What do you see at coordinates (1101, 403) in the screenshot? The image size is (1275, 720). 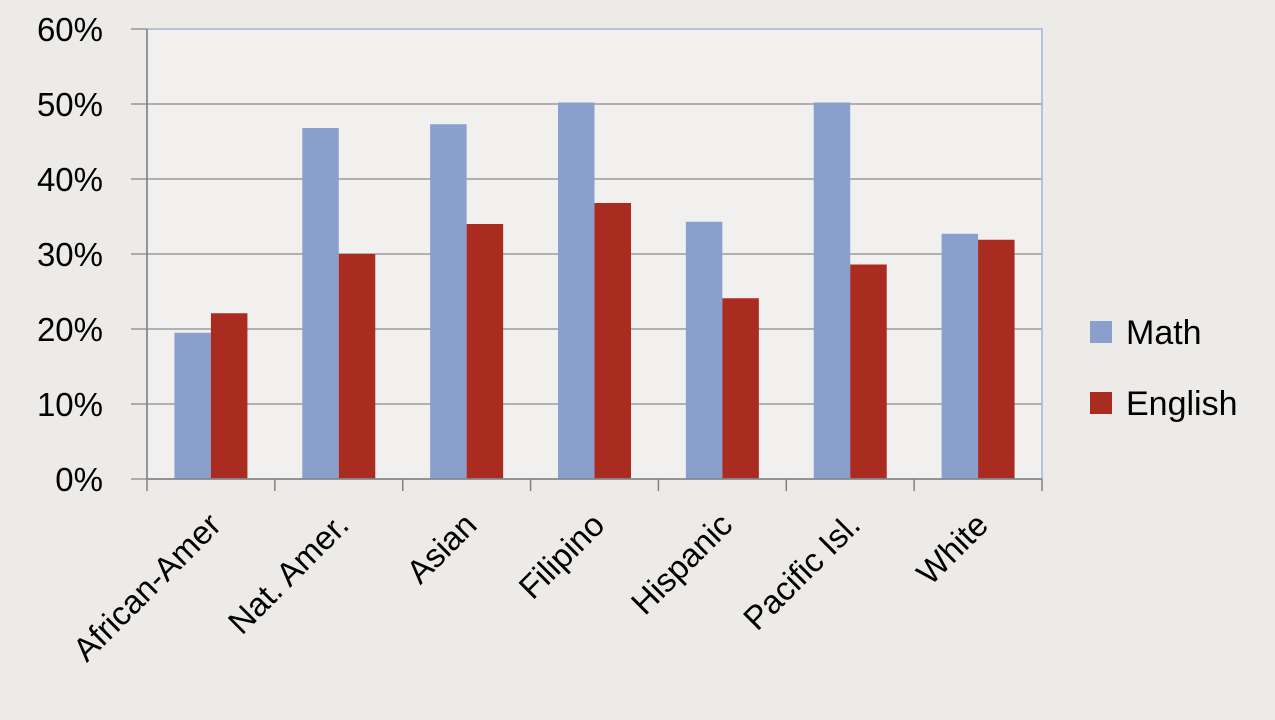 I see `legend-swatch-english` at bounding box center [1101, 403].